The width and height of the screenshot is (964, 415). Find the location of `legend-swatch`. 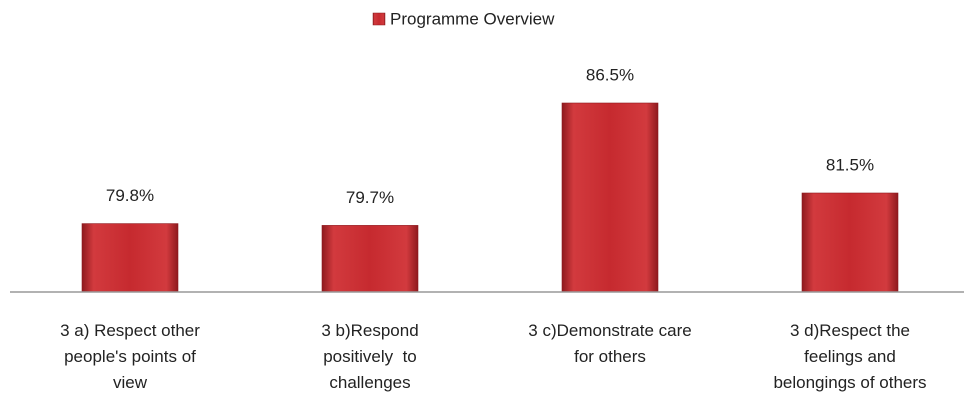

legend-swatch is located at coordinates (379, 19).